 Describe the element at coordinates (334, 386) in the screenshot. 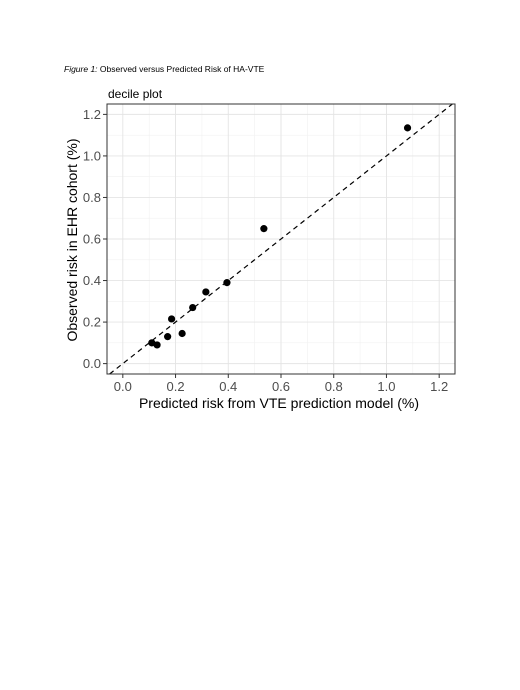

I see `x-tick-label: 0.8` at that location.